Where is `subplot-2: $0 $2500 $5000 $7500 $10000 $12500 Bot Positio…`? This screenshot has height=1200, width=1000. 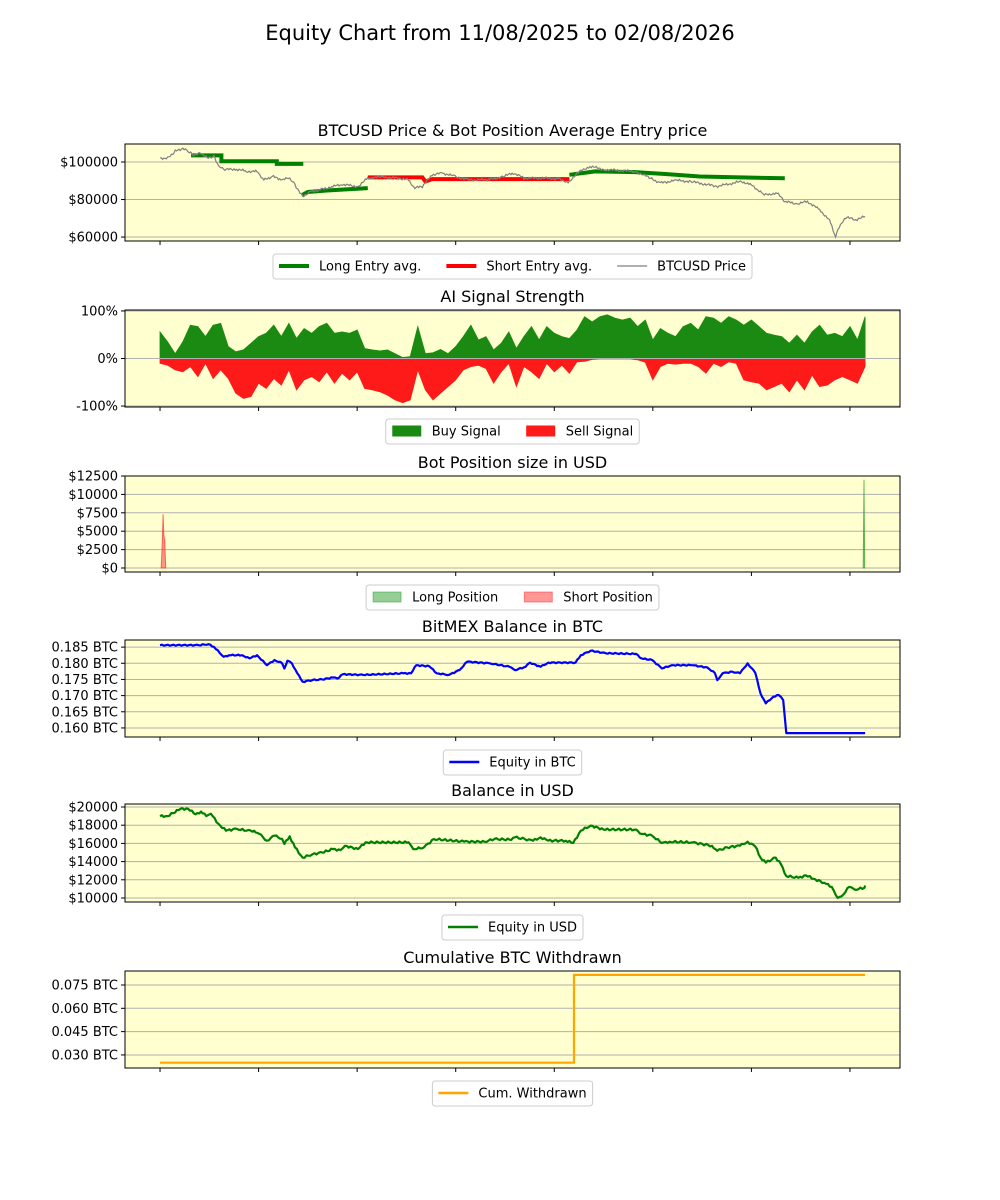 subplot-2: $0 $2500 $5000 $7500 $10000 $12500 Bot Positio… is located at coordinates (484, 532).